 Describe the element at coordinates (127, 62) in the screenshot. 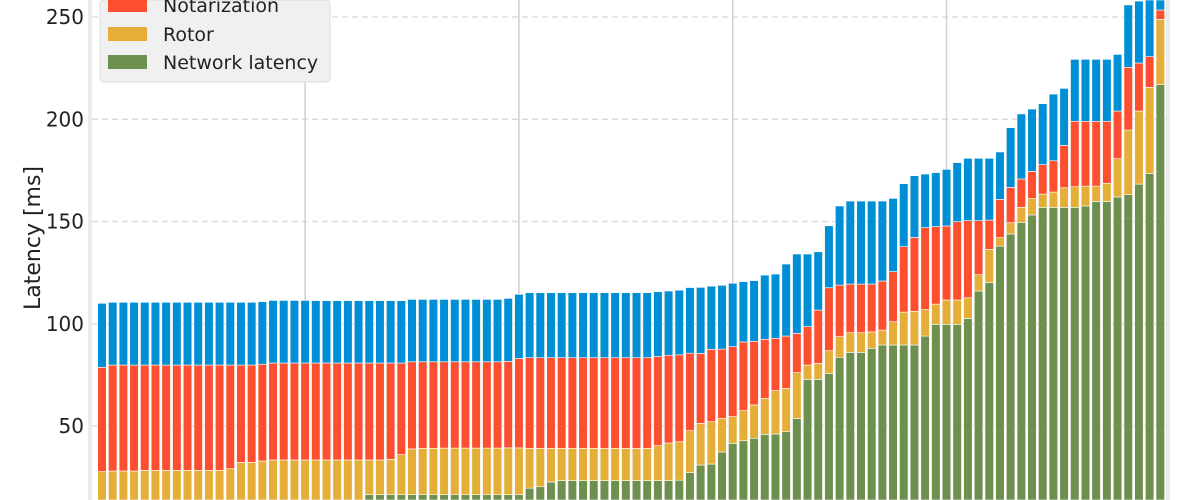

I see `legend-swatch` at that location.